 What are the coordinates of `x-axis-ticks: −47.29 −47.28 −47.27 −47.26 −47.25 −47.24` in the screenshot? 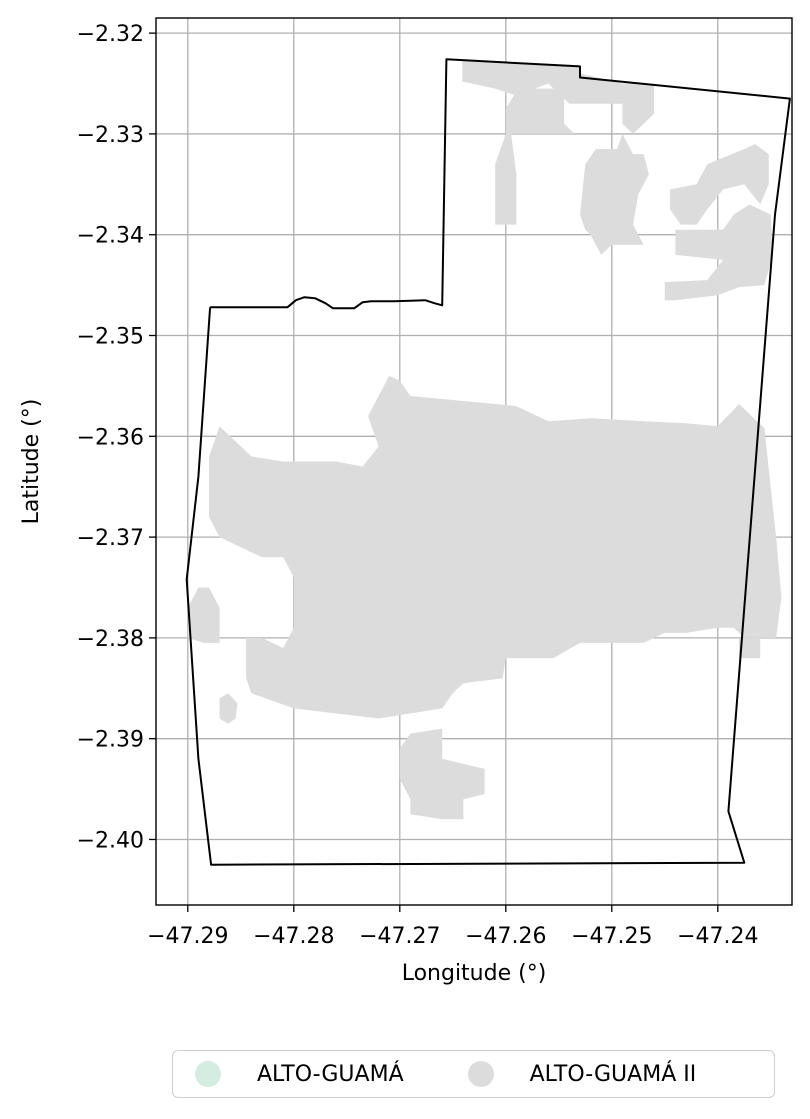 It's located at (453, 927).